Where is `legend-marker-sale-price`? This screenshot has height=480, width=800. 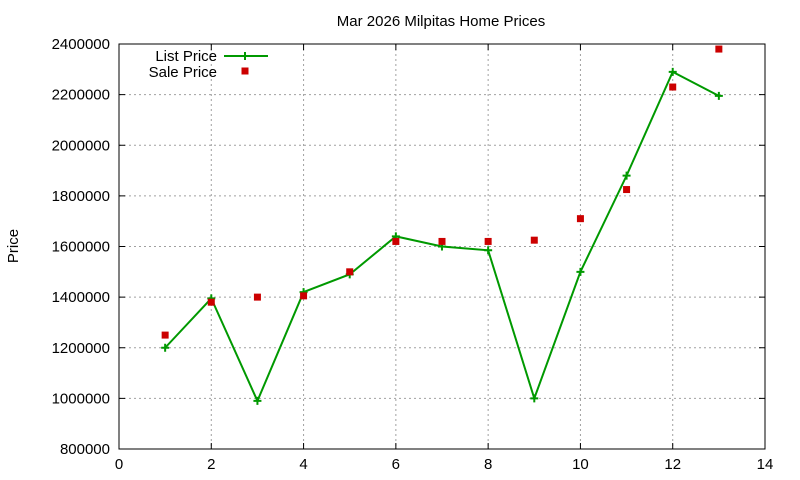 legend-marker-sale-price is located at coordinates (245, 71).